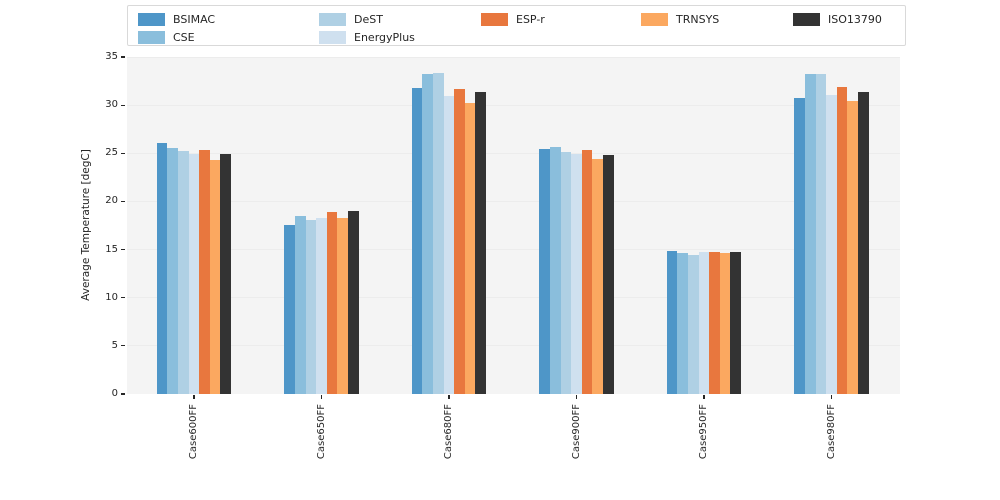 This screenshot has width=1000, height=500. I want to click on y-tick-label: 10, so click(111, 297).